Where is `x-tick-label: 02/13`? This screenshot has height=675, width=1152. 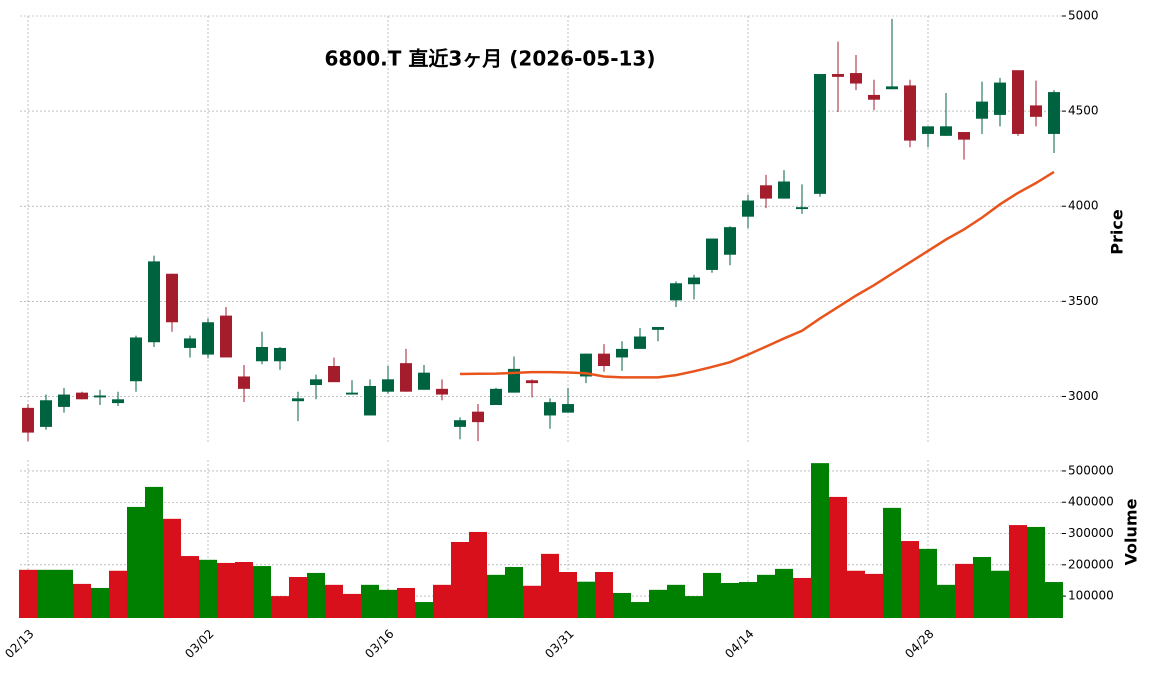
x-tick-label: 02/13 is located at coordinates (19, 644).